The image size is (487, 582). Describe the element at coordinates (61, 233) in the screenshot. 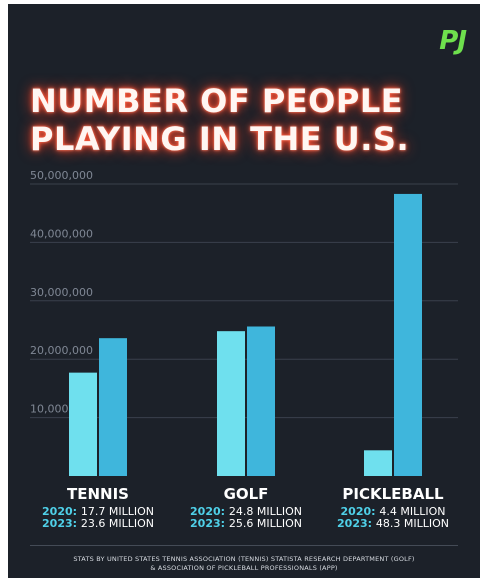

I see `y-tick-label: 40,000,000` at that location.